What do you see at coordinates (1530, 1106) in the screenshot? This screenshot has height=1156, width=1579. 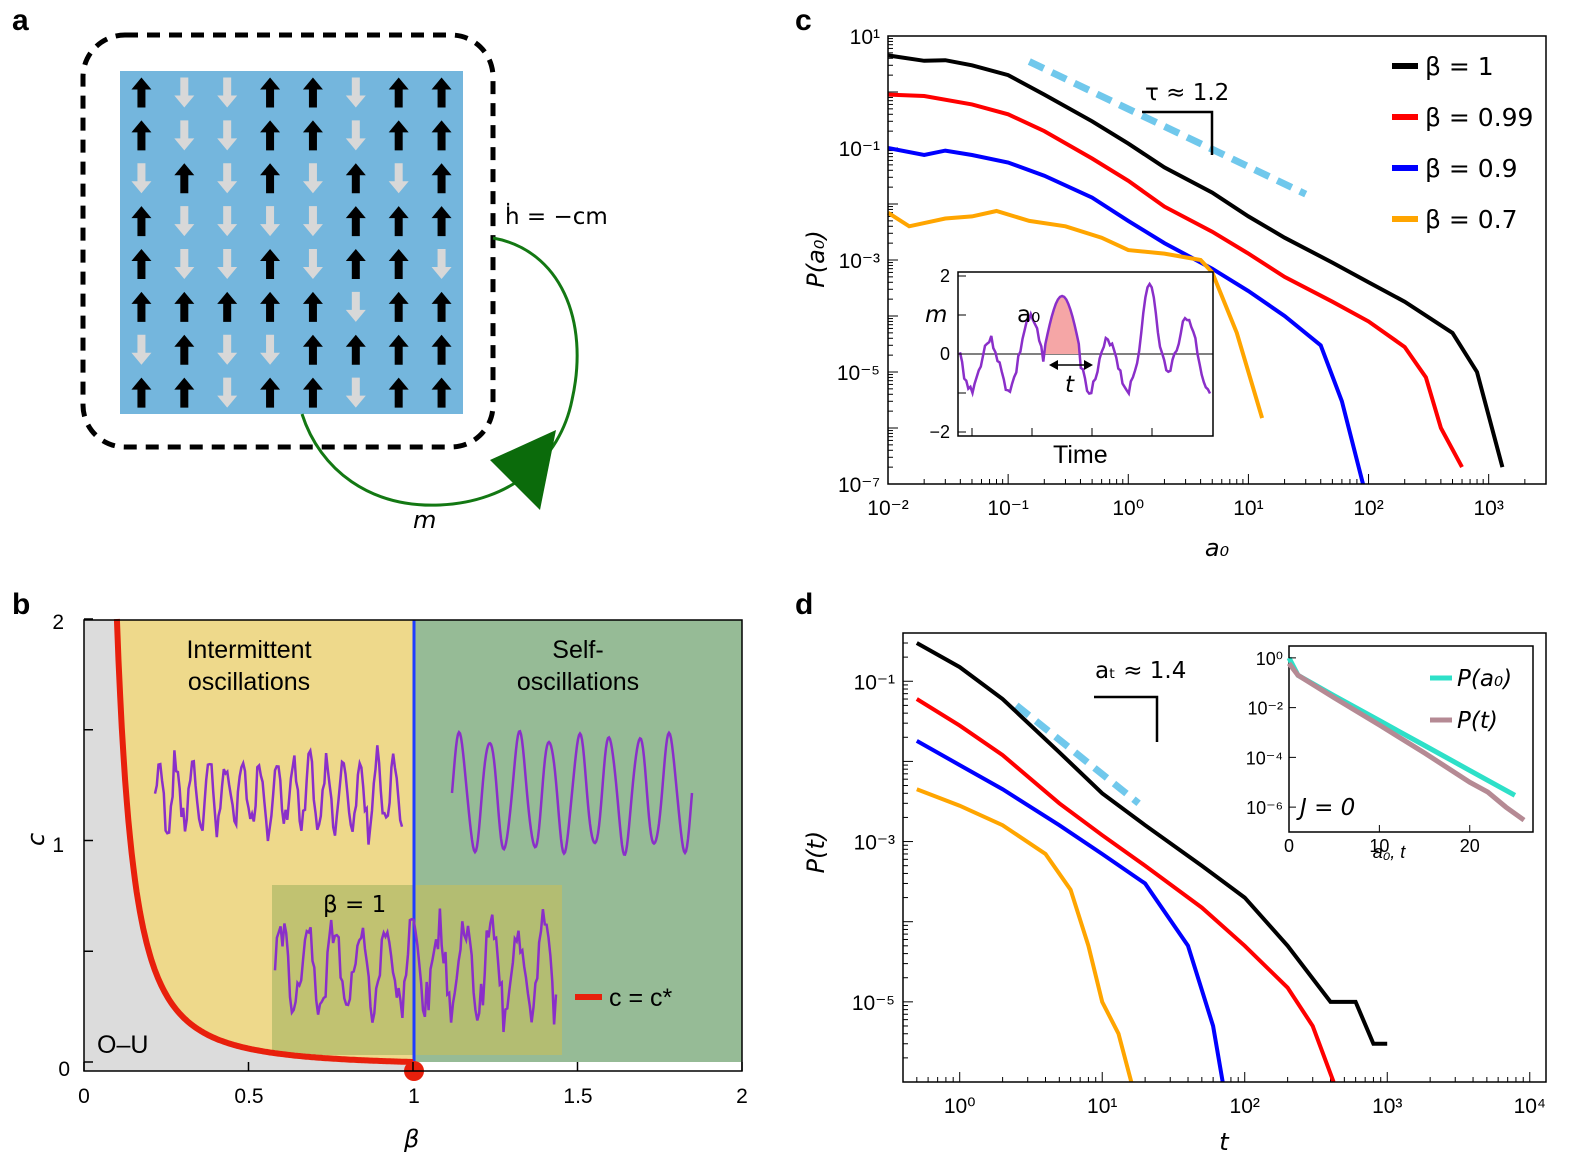 I see `x-tick-label: 10⁴` at bounding box center [1530, 1106].